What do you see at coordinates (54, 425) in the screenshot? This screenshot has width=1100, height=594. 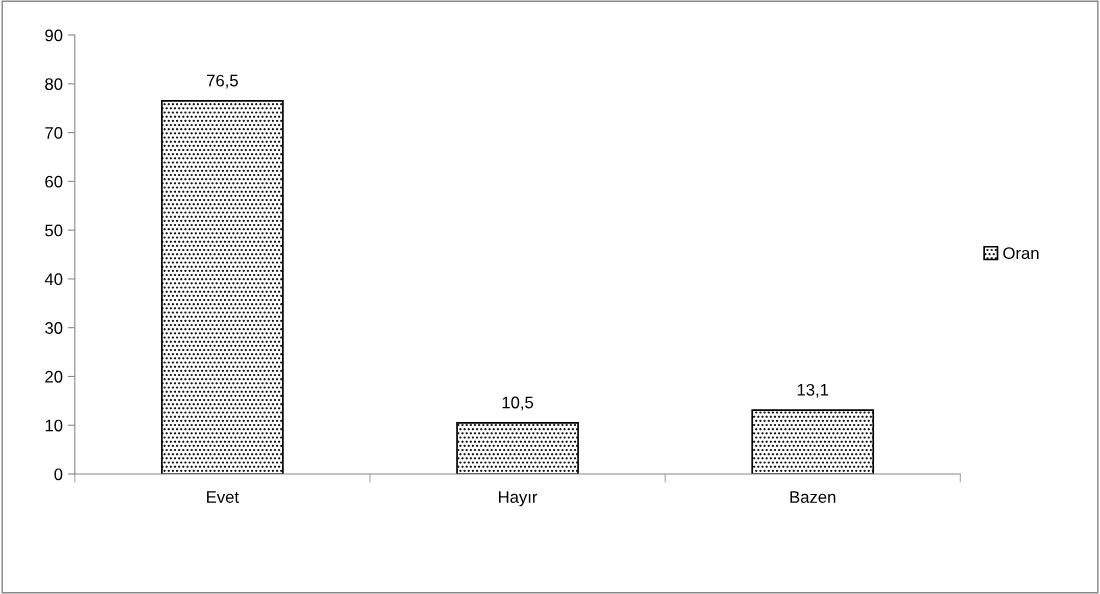 I see `y-tick-label: 10` at bounding box center [54, 425].